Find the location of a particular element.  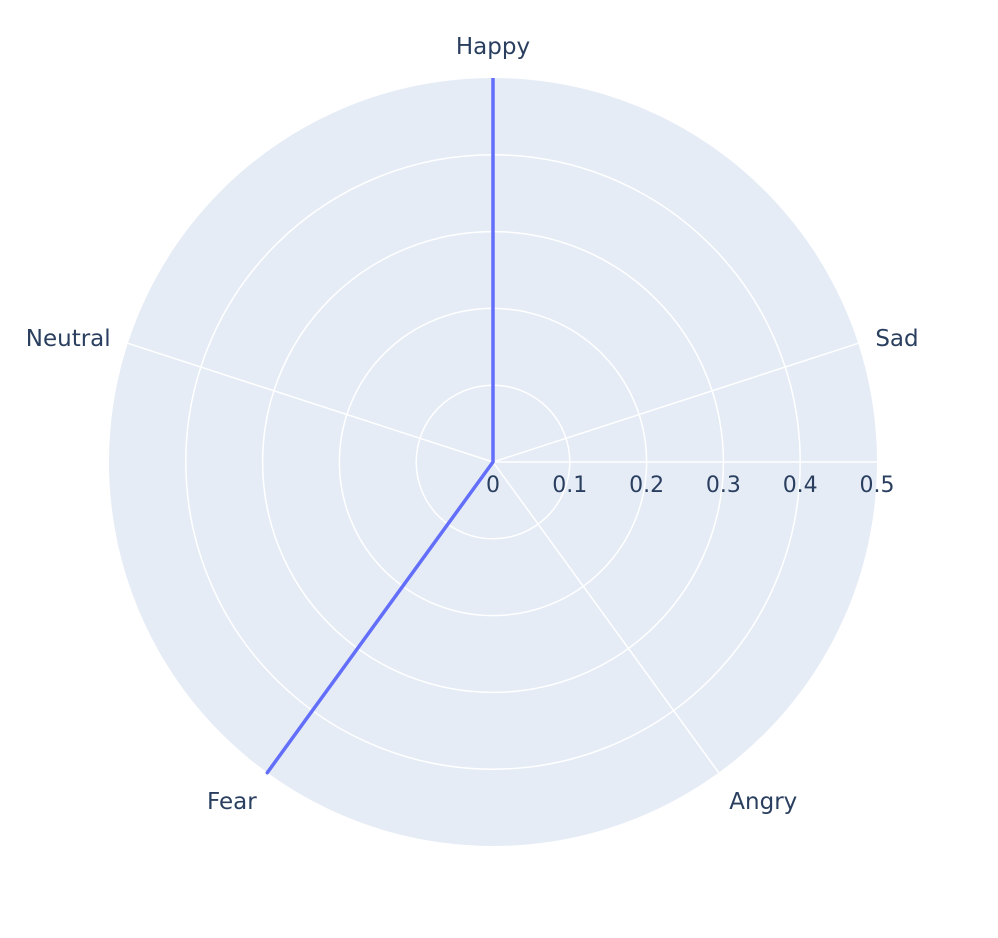

radial-tick-label: 0.4 is located at coordinates (800, 485).